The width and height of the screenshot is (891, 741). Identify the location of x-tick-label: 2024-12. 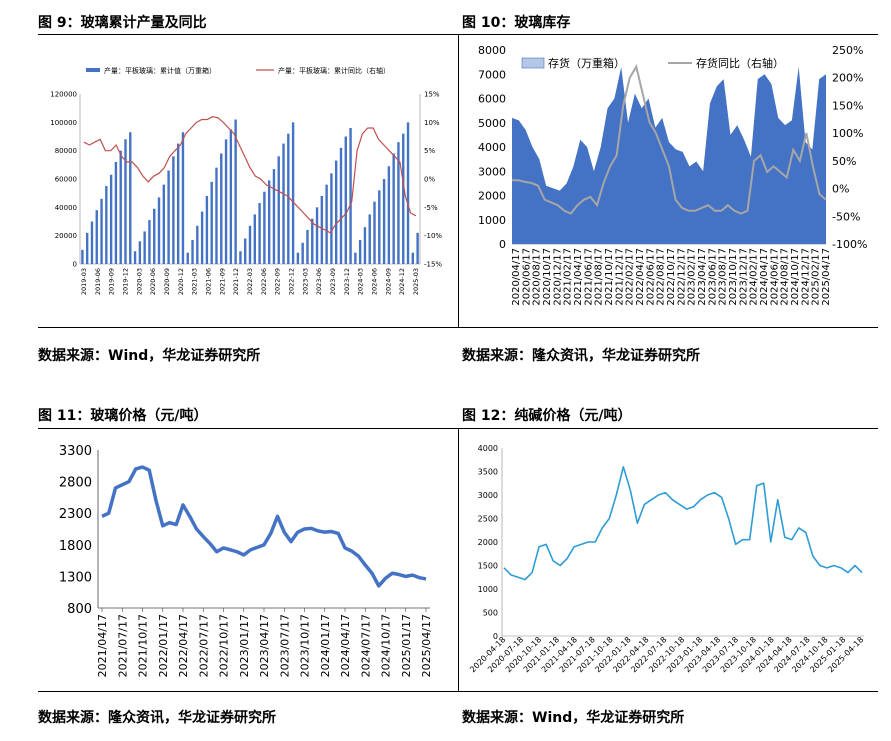
(402, 281).